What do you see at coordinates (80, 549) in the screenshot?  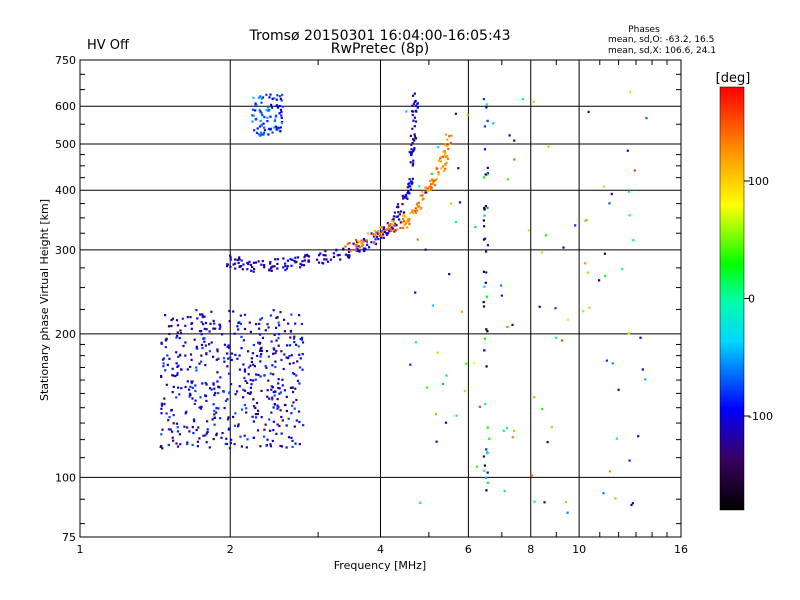 I see `x-tick-label: 1` at bounding box center [80, 549].